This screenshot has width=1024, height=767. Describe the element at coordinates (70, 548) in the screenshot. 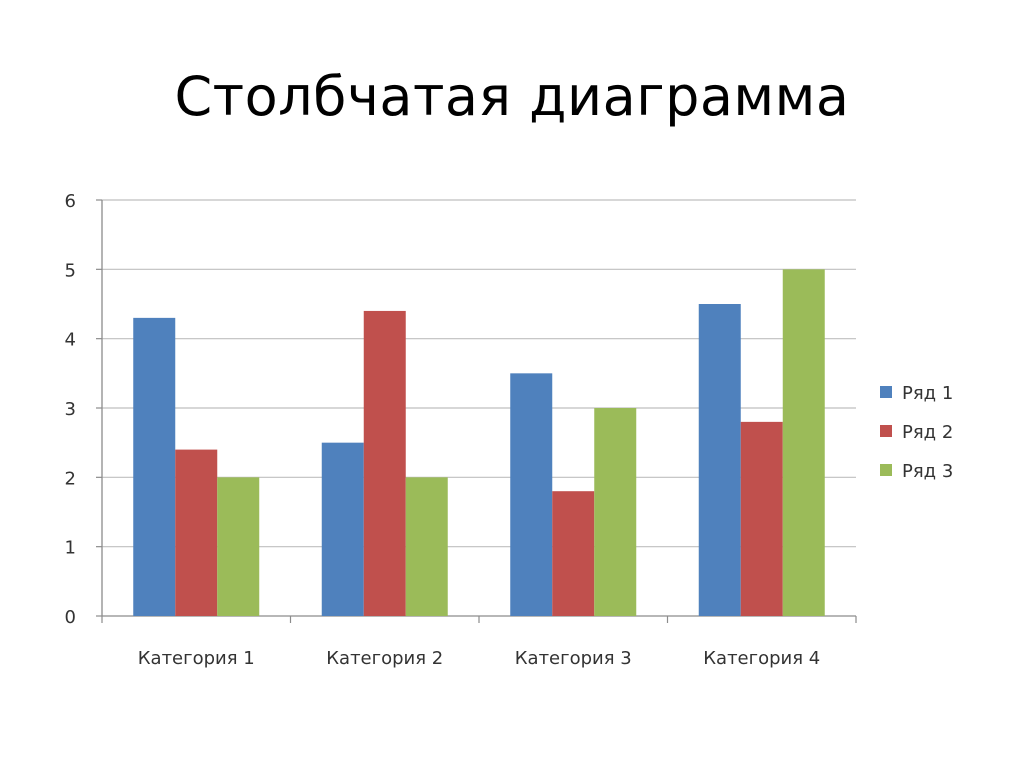

I see `y-tick-label: 1` at that location.